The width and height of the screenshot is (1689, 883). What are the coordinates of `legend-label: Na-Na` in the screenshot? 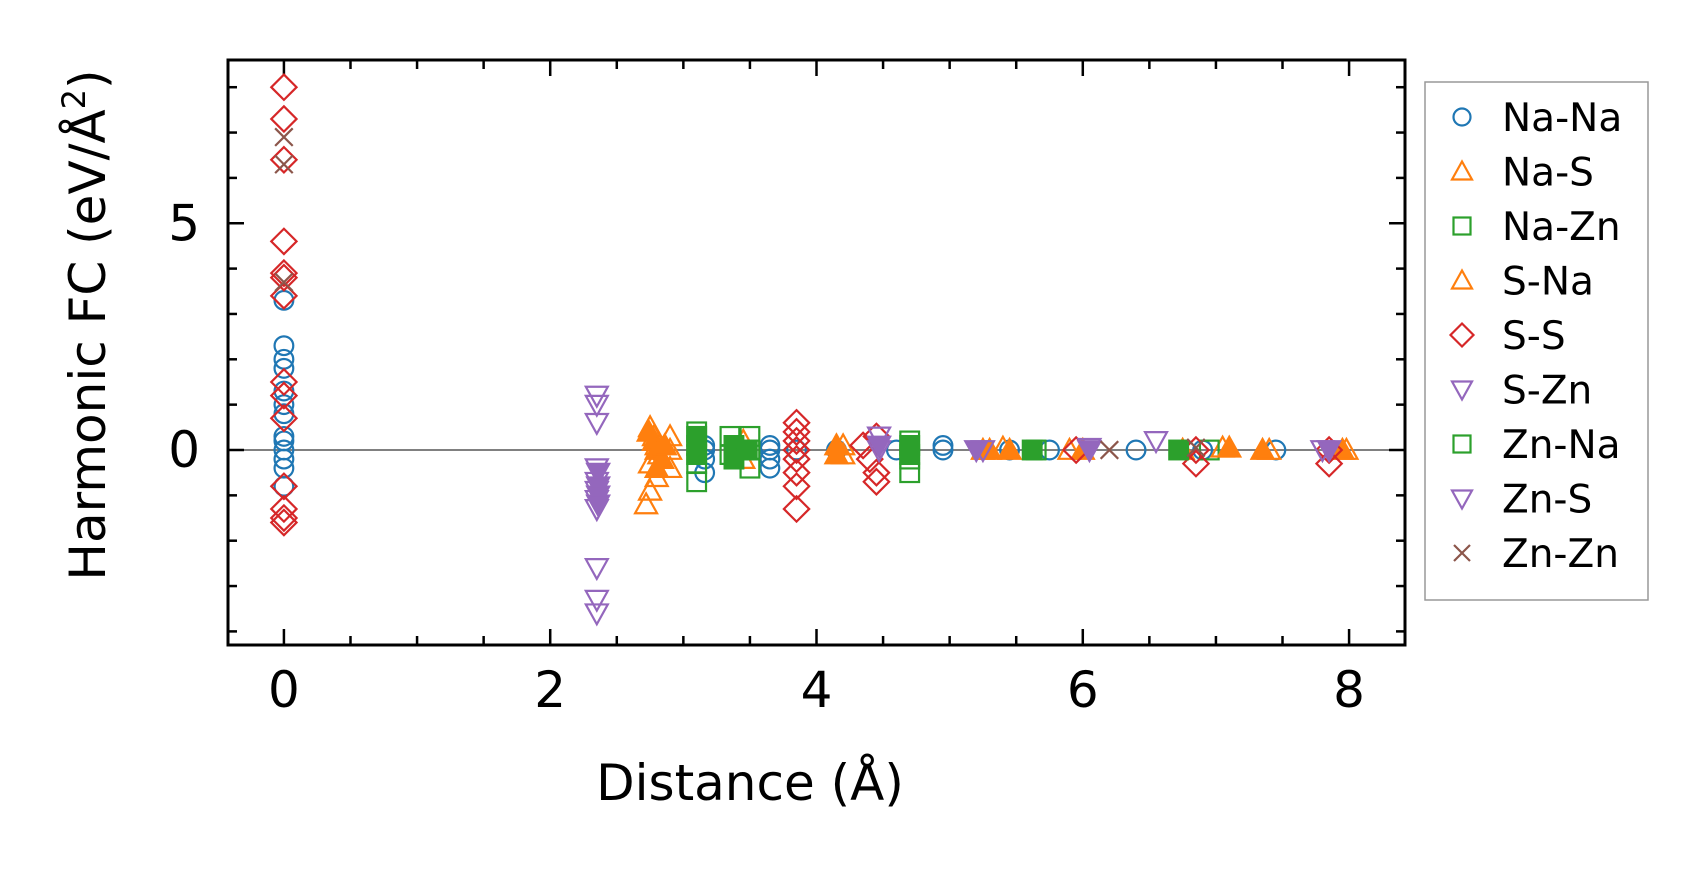 It's located at (1562, 118).